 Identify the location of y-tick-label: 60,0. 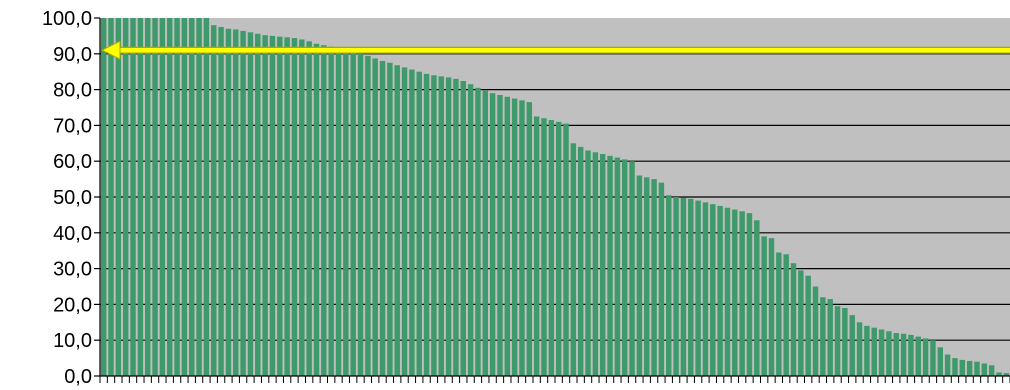
(72, 162).